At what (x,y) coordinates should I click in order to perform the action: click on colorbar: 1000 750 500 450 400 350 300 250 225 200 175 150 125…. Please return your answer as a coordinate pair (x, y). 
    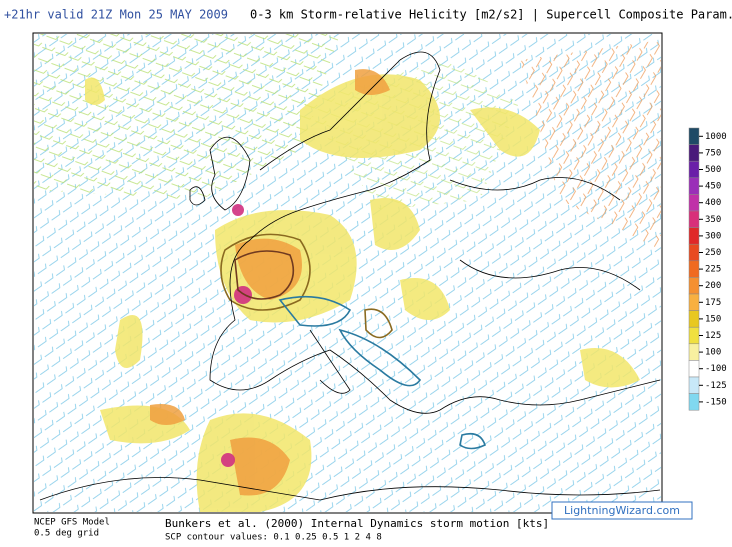
    Looking at the image, I should click on (707, 269).